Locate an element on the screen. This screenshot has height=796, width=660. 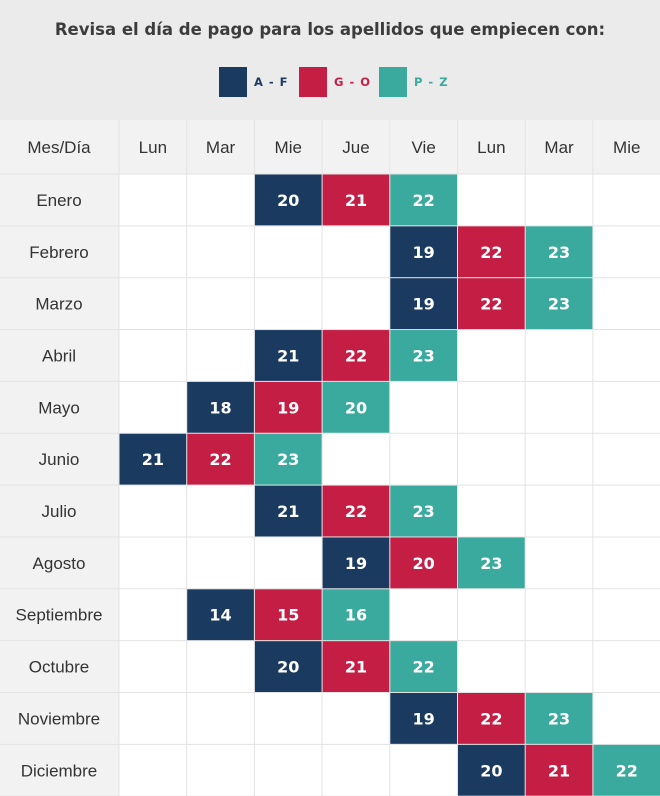
column-header-2: Mie is located at coordinates (288, 147).